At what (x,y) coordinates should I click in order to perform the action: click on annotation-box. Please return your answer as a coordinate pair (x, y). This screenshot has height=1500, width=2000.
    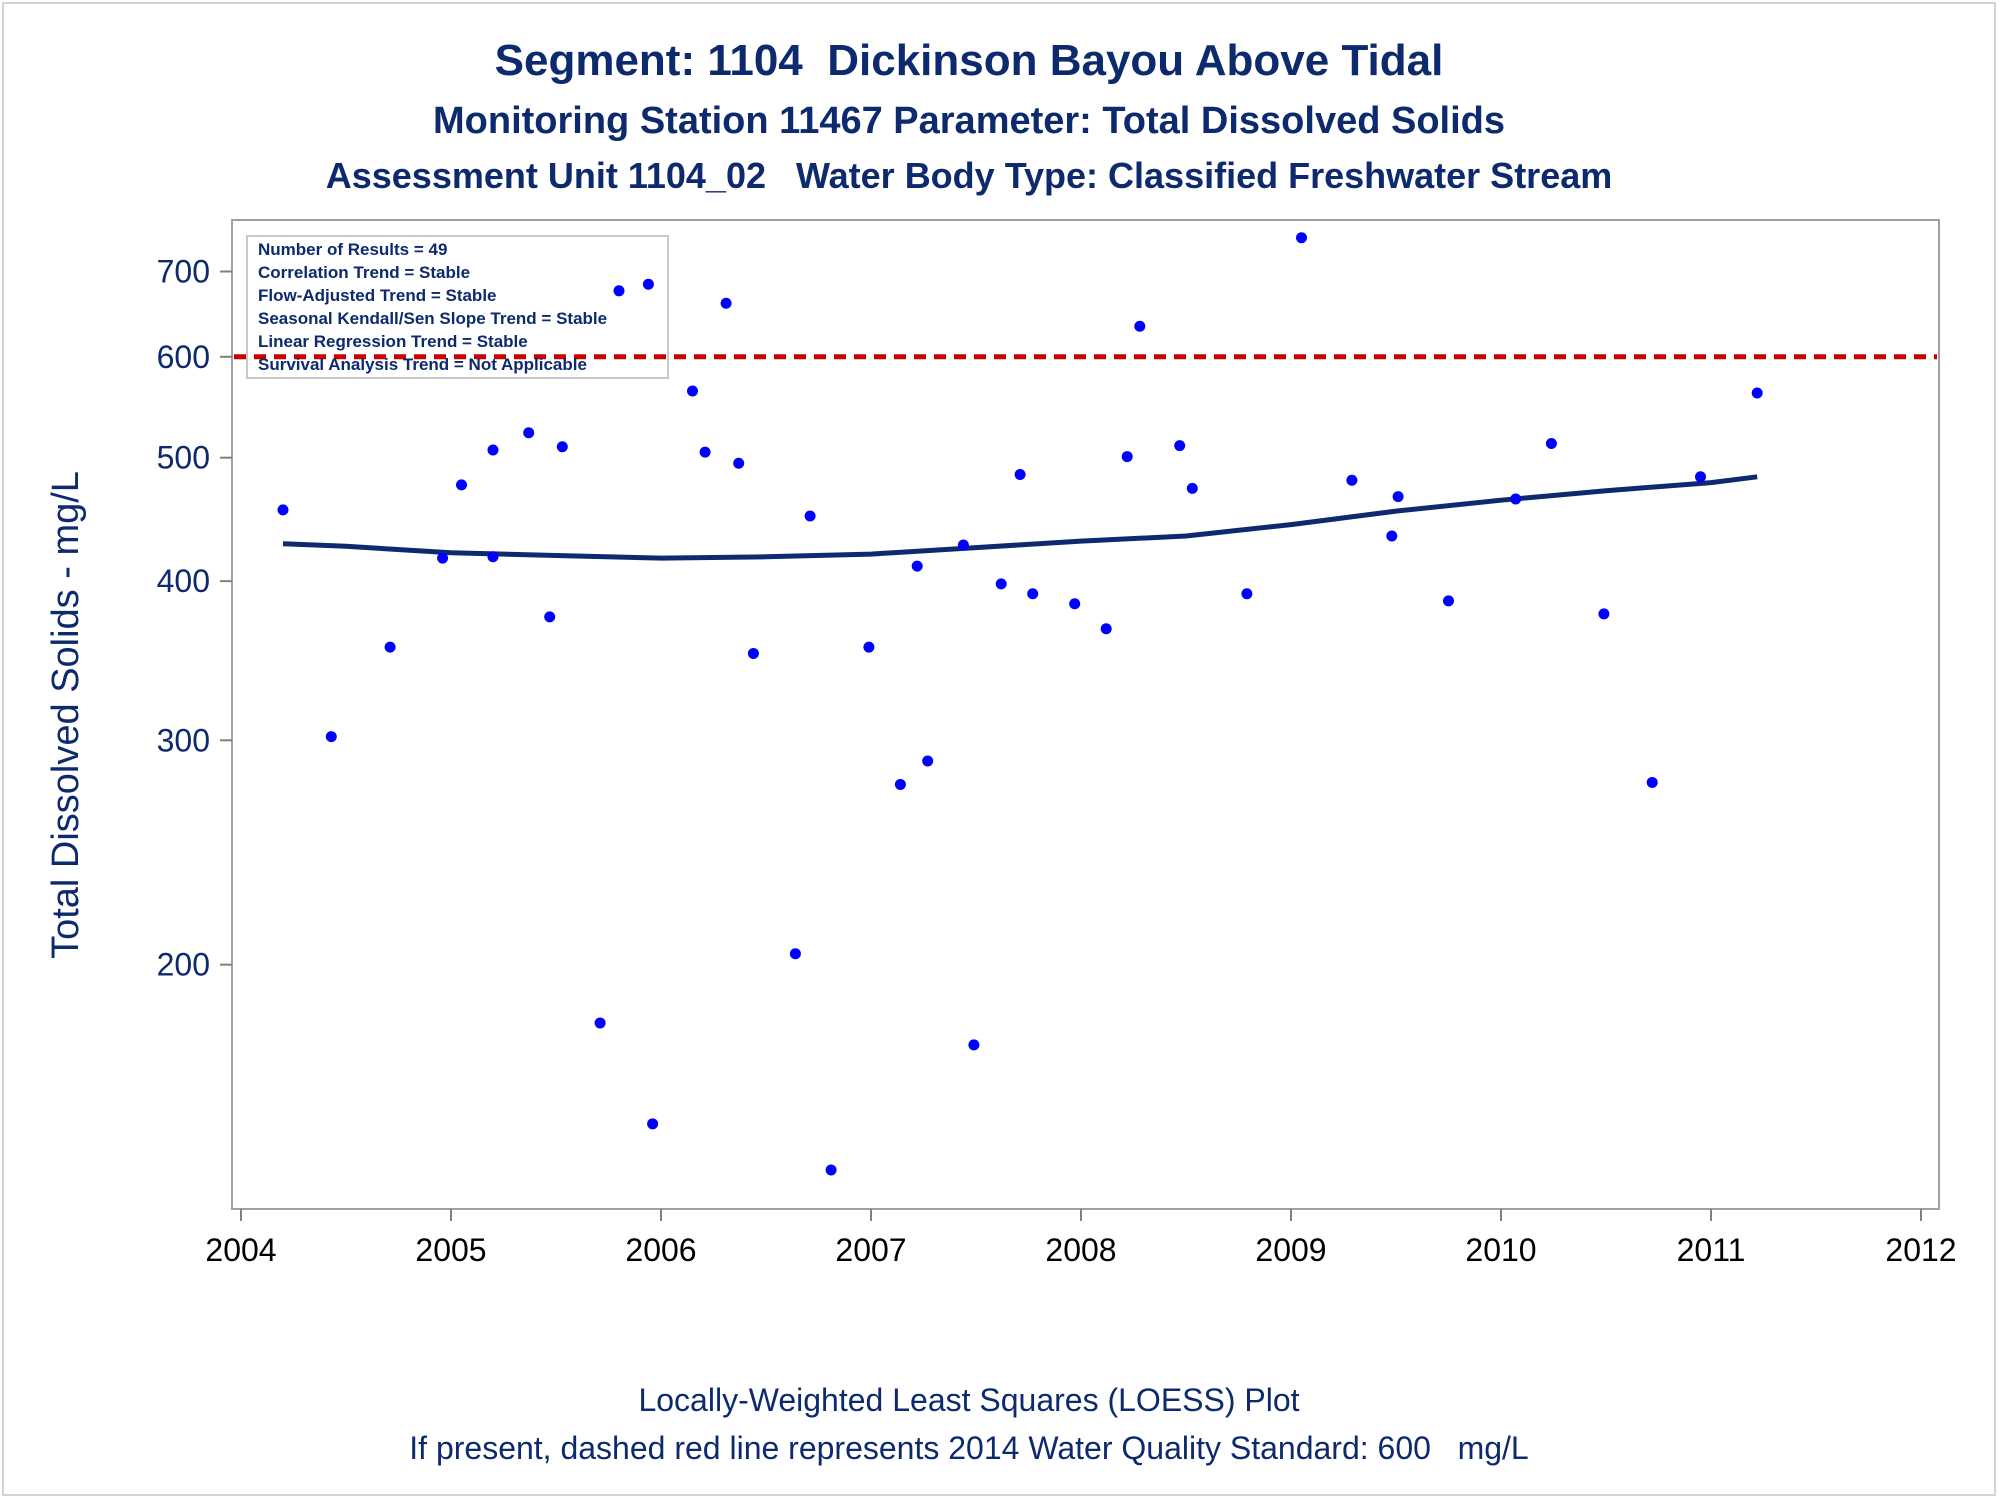
    Looking at the image, I should click on (457, 307).